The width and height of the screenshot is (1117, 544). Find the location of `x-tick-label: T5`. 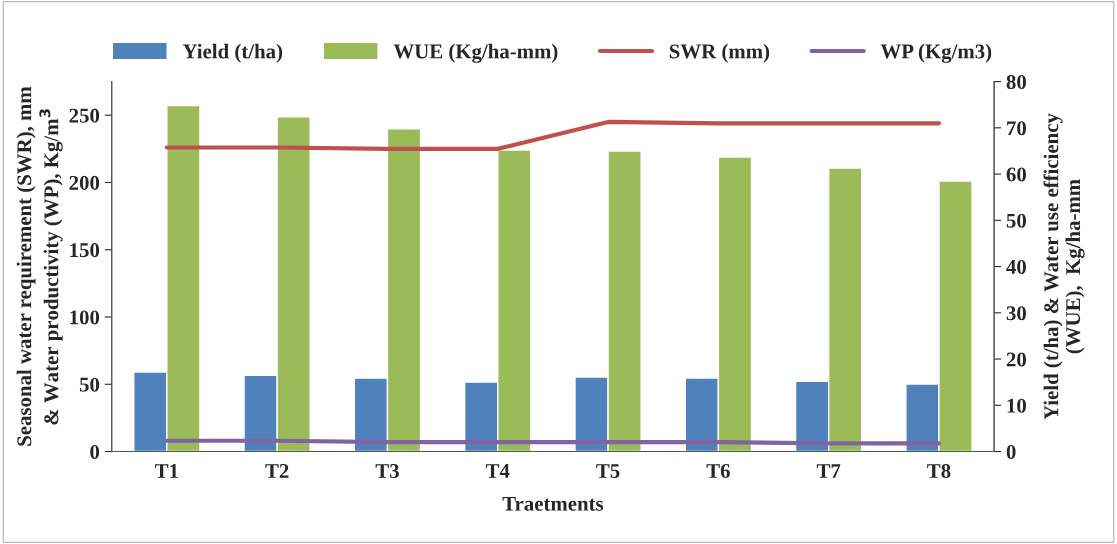

x-tick-label: T5 is located at coordinates (608, 471).